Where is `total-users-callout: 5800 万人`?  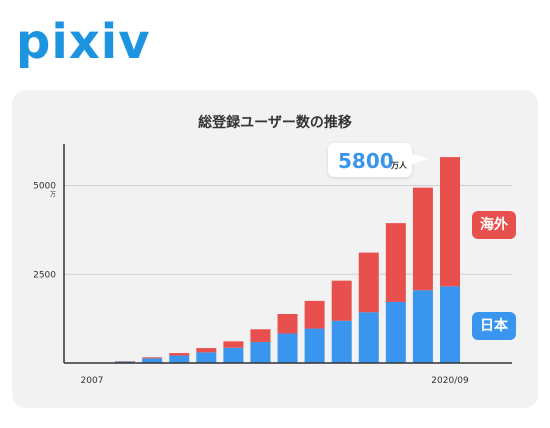
total-users-callout: 5800 万人 is located at coordinates (370, 160).